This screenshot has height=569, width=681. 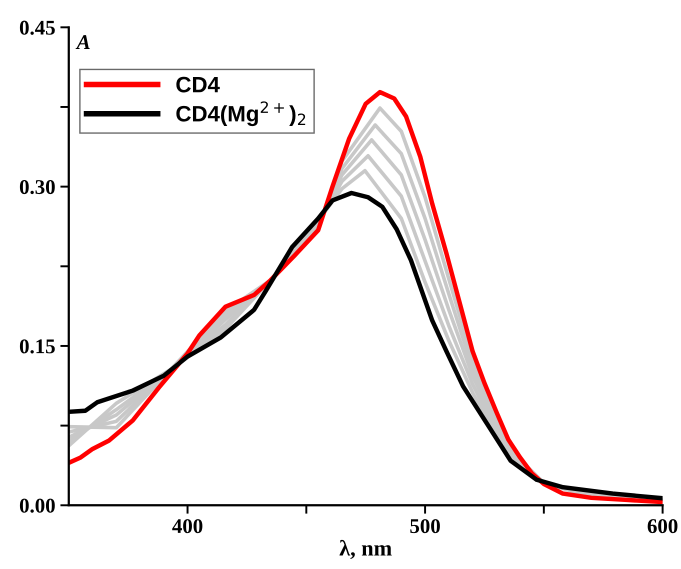 What do you see at coordinates (37, 27) in the screenshot?
I see `y-tick-label: 0.45` at bounding box center [37, 27].